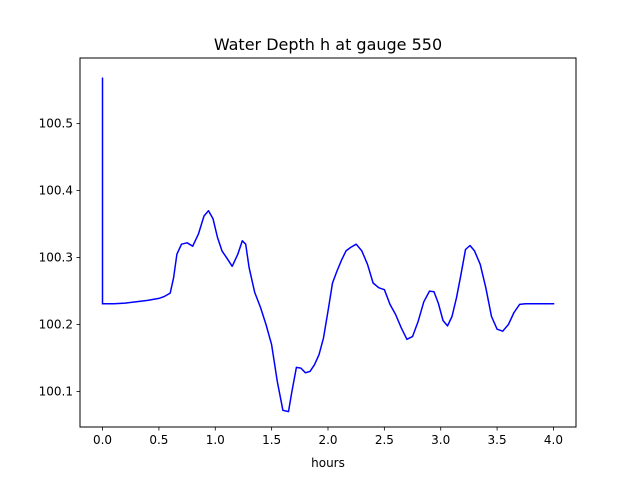  I want to click on x-tick-label: 3.0, so click(440, 440).